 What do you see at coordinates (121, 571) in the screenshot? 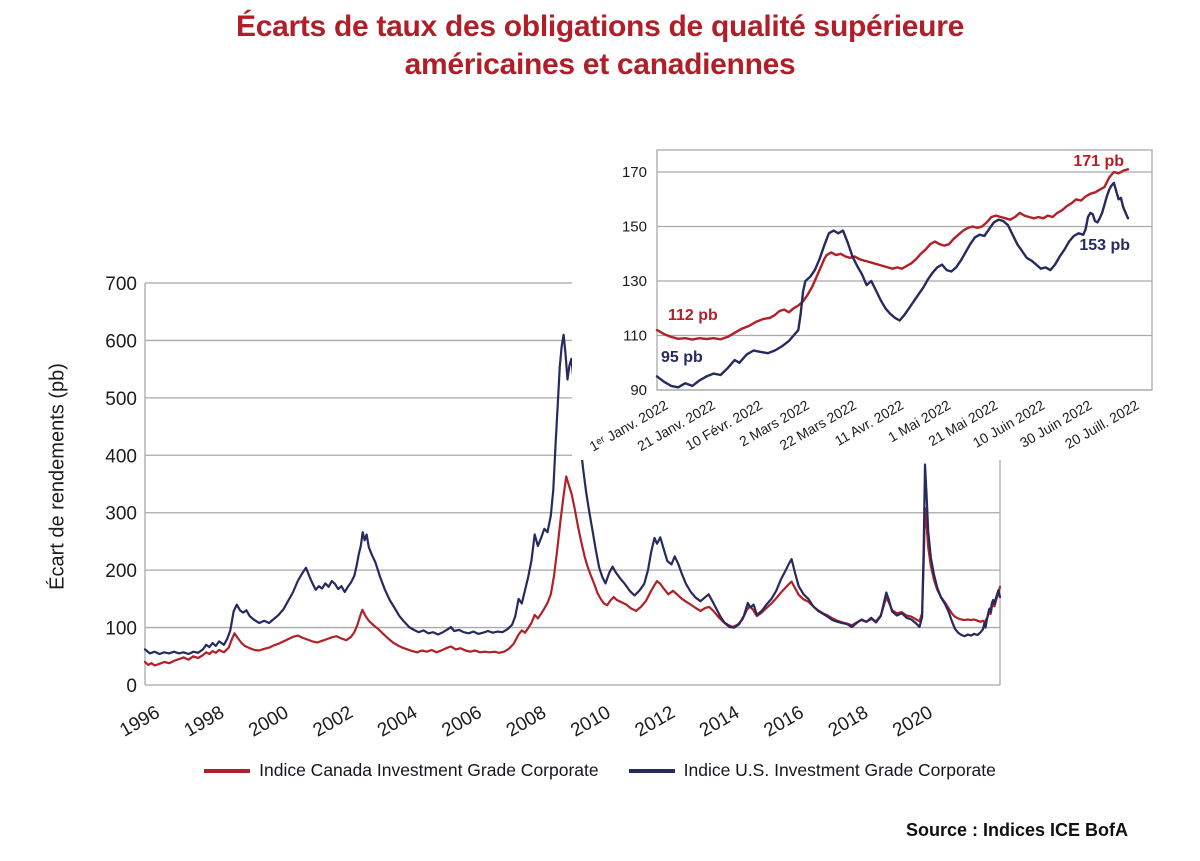
I see `y-tick-label: 200` at bounding box center [121, 571].